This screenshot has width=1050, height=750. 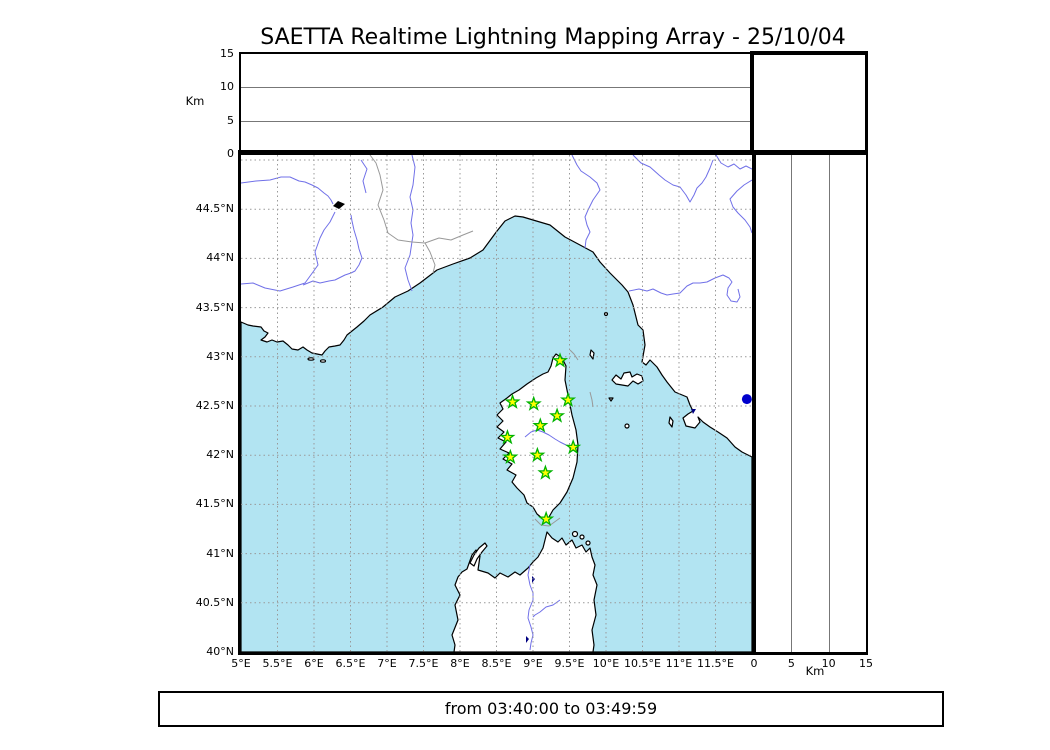 I want to click on map-xtick-7.5: 7.5°E, so click(x=423, y=663).